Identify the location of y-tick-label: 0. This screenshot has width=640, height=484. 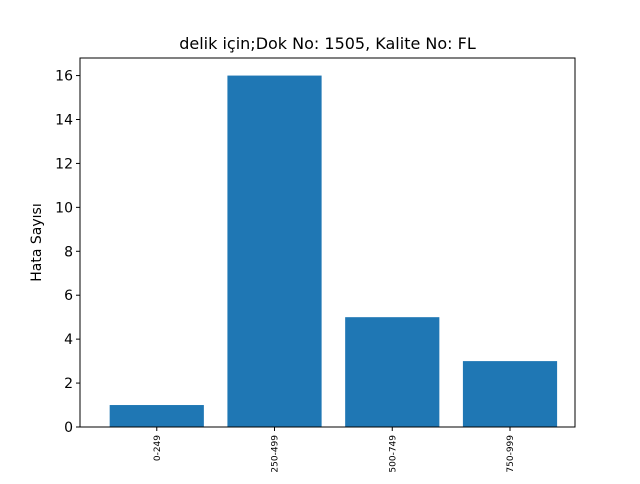
(68, 428).